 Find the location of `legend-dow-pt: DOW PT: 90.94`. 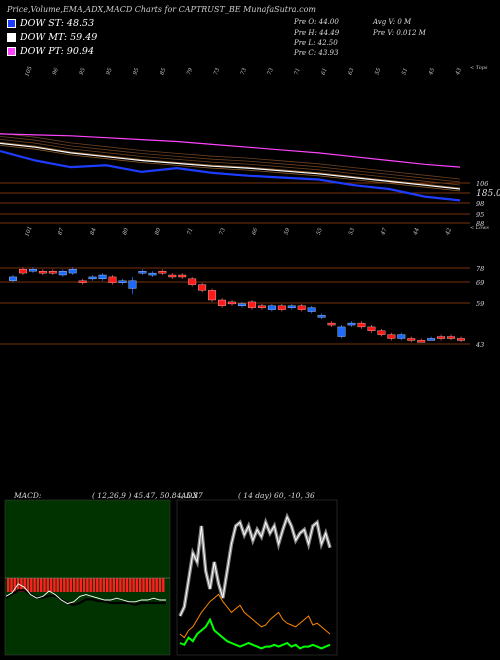

legend-dow-pt: DOW PT: 90.94 is located at coordinates (50, 51).